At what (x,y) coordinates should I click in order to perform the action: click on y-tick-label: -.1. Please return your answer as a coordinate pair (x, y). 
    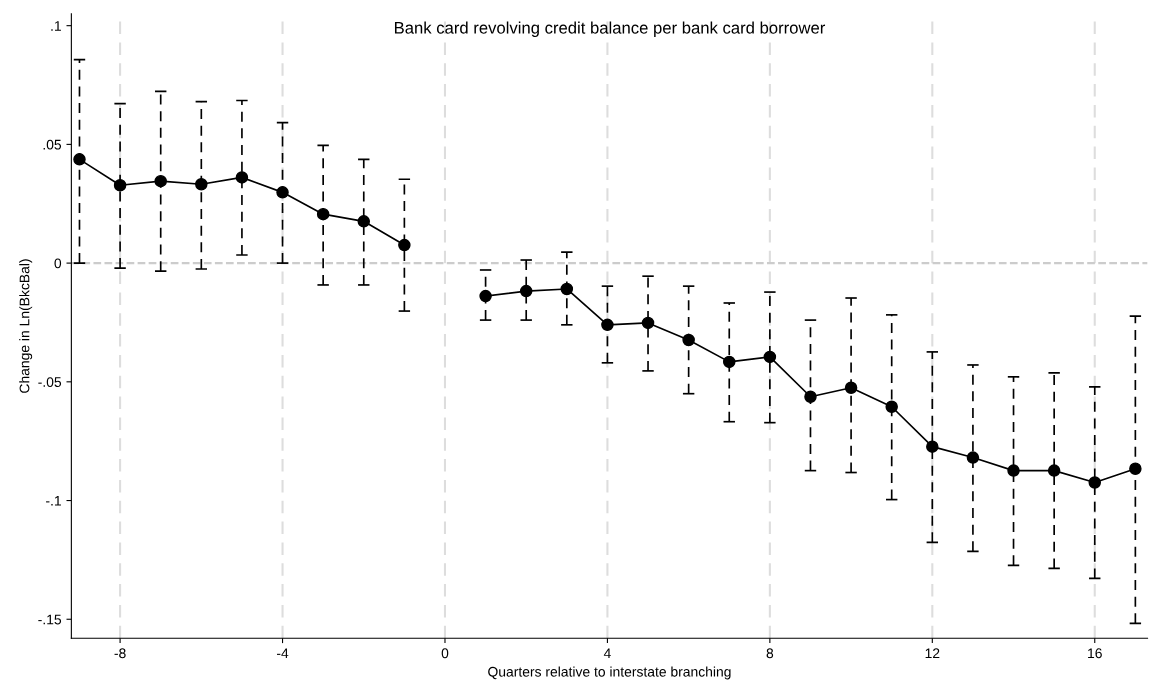
    Looking at the image, I should click on (53, 501).